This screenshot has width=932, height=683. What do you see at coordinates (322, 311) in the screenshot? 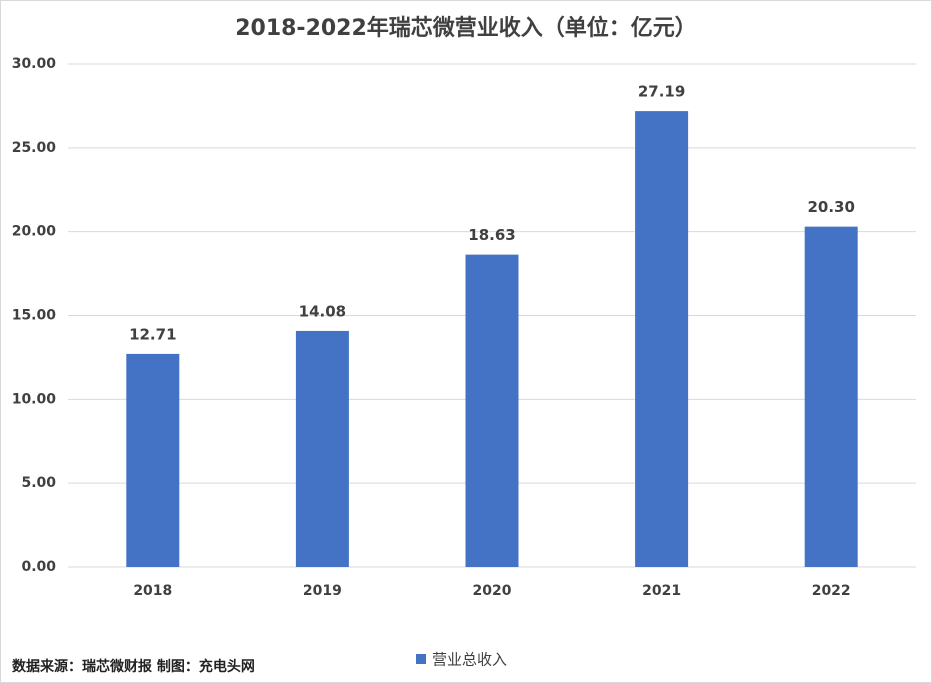
I see `data-label: 14.08` at bounding box center [322, 311].